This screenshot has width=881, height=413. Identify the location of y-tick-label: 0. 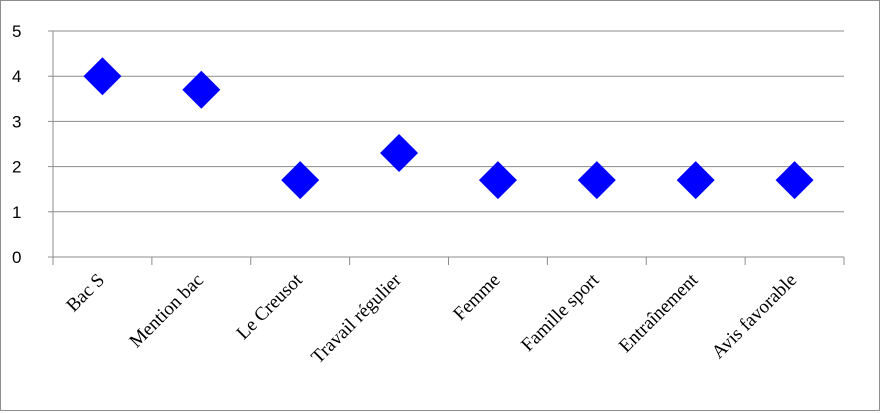
(16, 257).